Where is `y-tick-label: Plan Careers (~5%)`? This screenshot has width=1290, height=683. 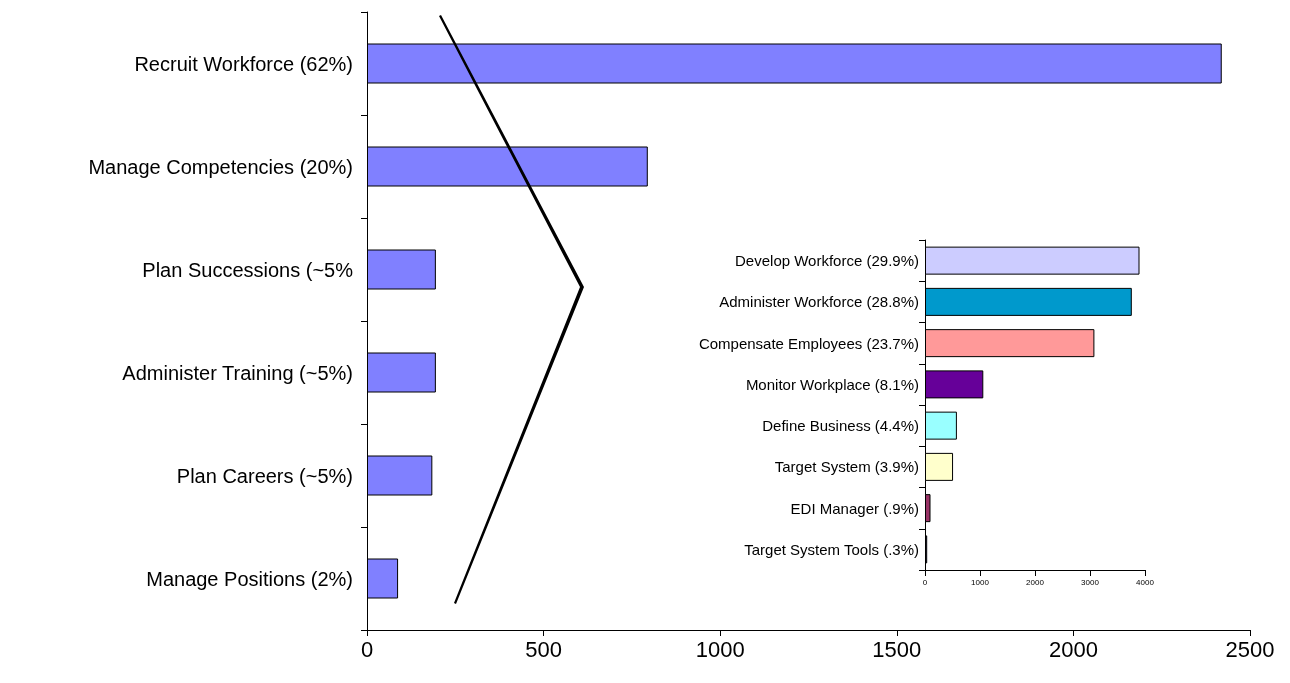
y-tick-label: Plan Careers (~5%) is located at coordinates (264, 475).